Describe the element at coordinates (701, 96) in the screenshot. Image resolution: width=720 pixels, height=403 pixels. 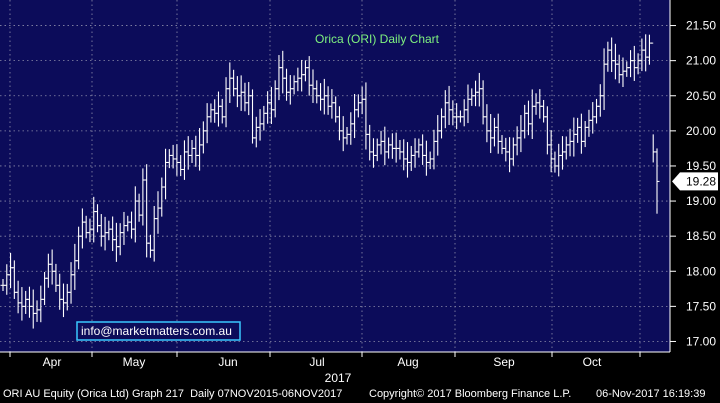
I see `y-tick-label: 20.50` at that location.